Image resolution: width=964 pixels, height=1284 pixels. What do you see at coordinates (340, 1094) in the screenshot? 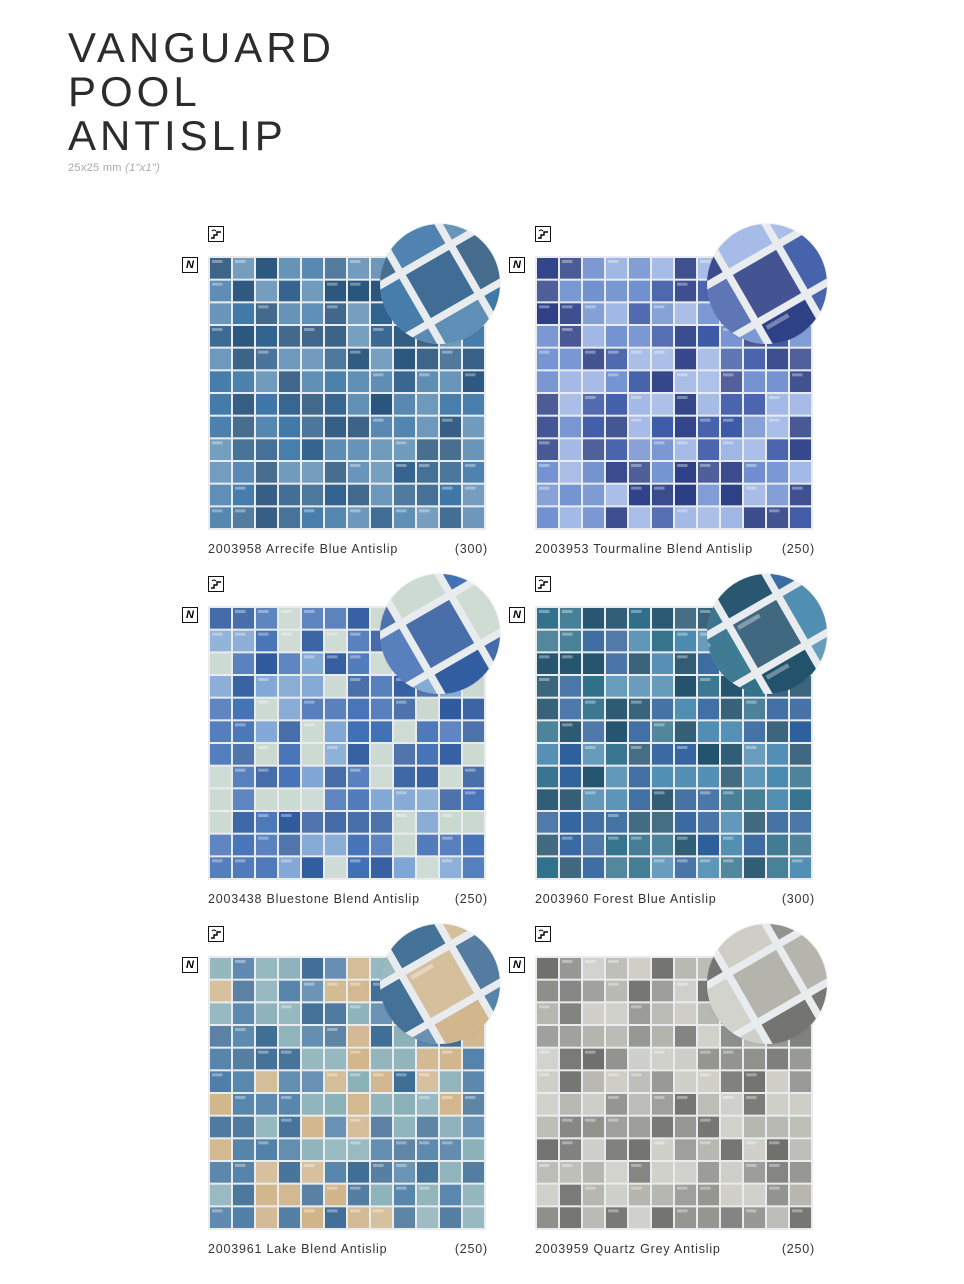
I see `product-card: N 2003961 Lake Blend Antislip (250)` at bounding box center [340, 1094].